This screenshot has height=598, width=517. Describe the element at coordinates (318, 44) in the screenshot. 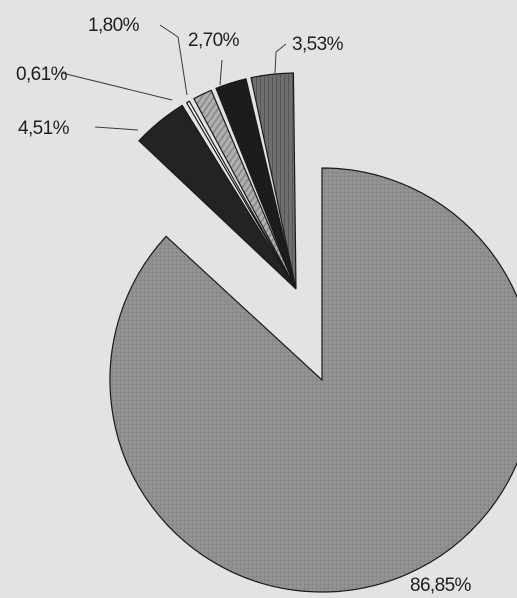

I see `slice-label-3-53: 3,53%` at that location.